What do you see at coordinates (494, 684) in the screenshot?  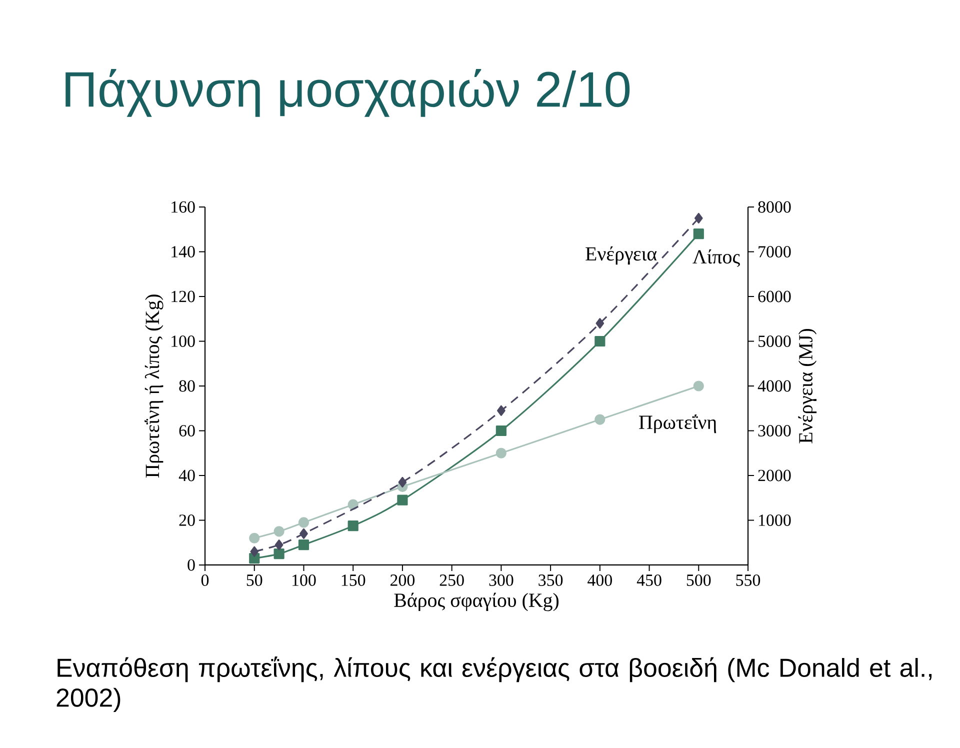 I see `text: Εναπόθεση πρωτεΐνης, λίπους και ενέργειας στα βοοειδή (Mc Donald et al., 2002)` at bounding box center [494, 684].